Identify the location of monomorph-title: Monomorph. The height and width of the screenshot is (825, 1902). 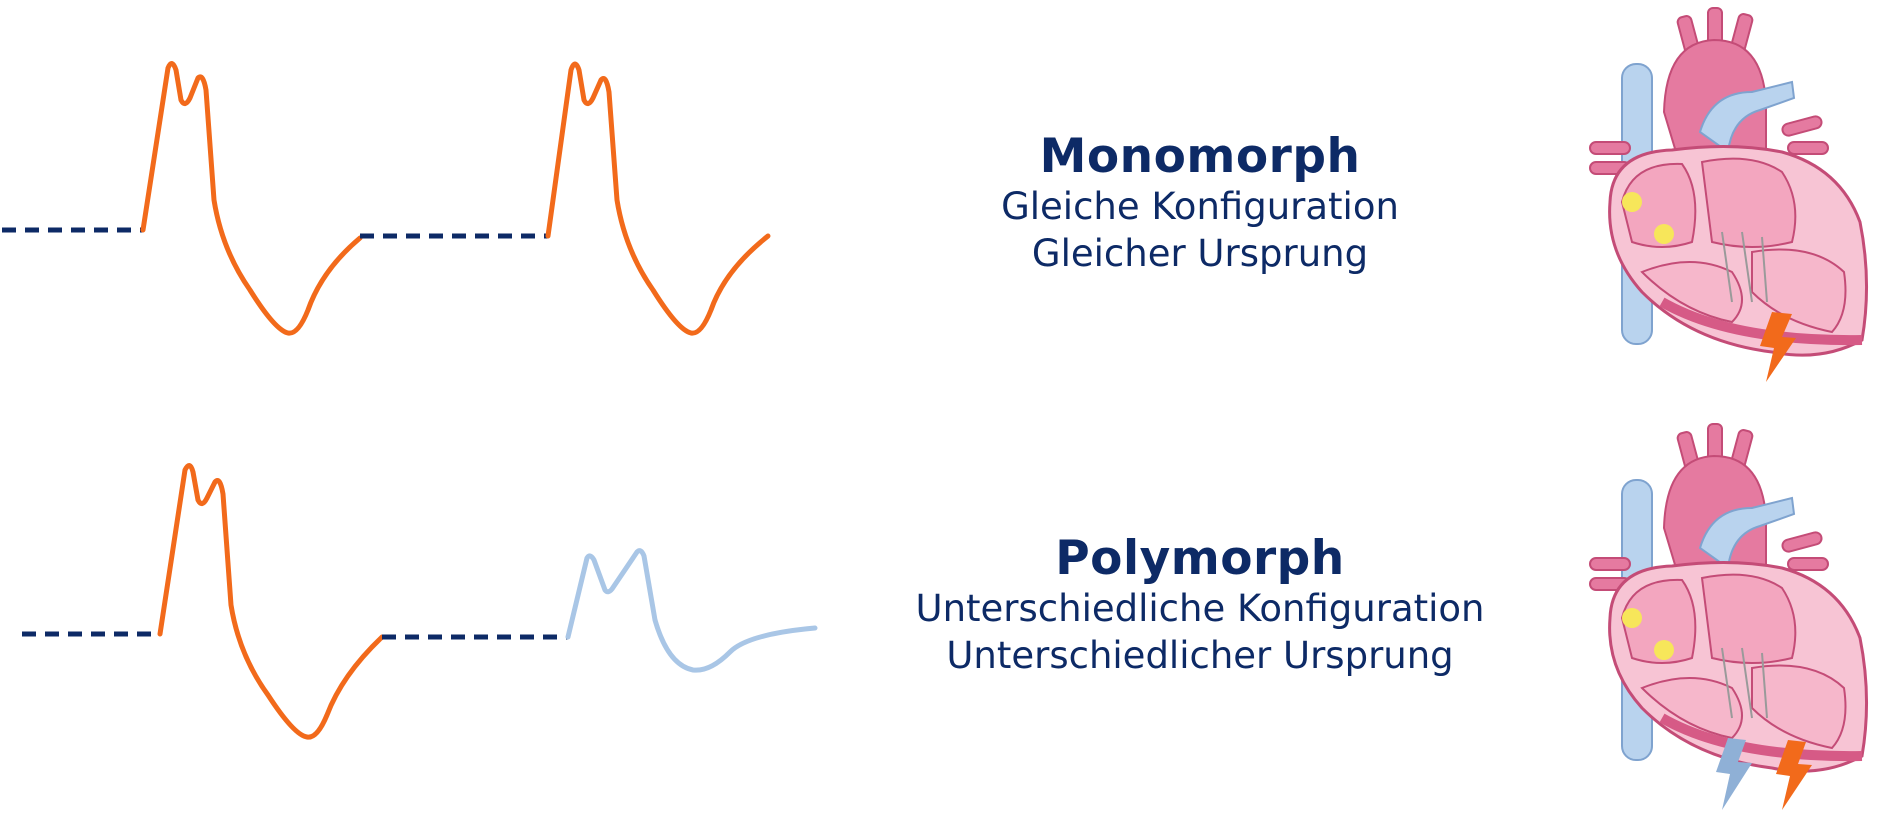
(1200, 156).